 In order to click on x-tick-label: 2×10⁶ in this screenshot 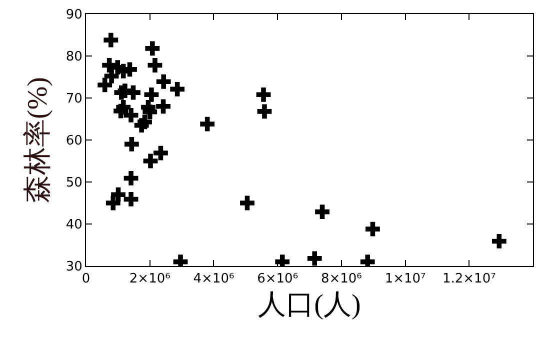, I will do `click(149, 279)`.